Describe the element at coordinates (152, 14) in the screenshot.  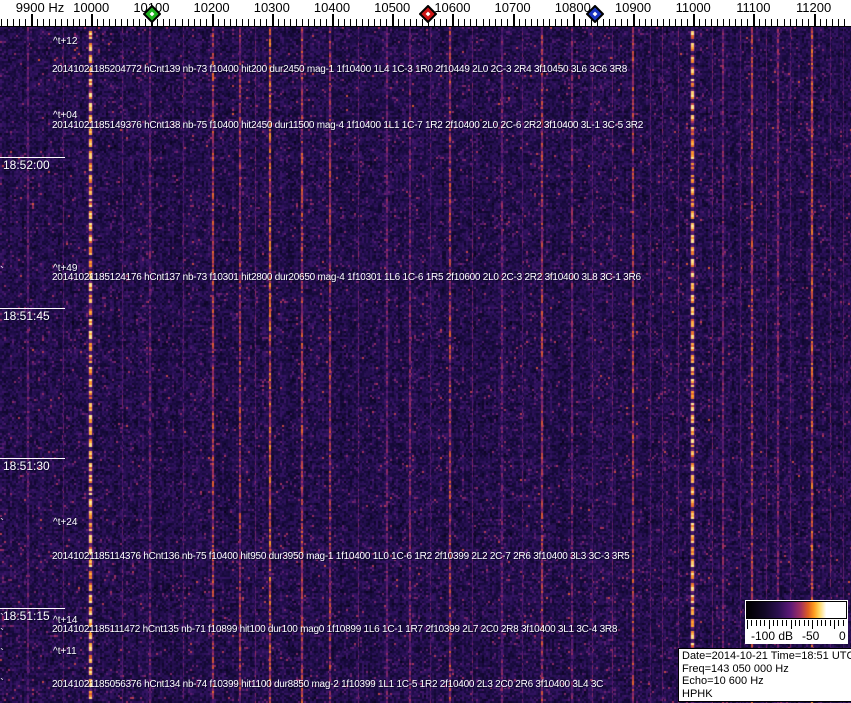
I see `freq-marker-green-diamond-icon` at that location.